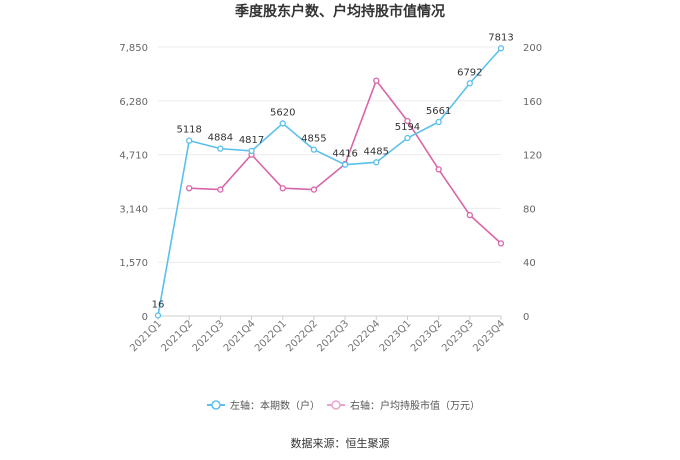  Describe the element at coordinates (532, 183) in the screenshot. I see `right-axis: 0 40 80 120 160 200` at that location.